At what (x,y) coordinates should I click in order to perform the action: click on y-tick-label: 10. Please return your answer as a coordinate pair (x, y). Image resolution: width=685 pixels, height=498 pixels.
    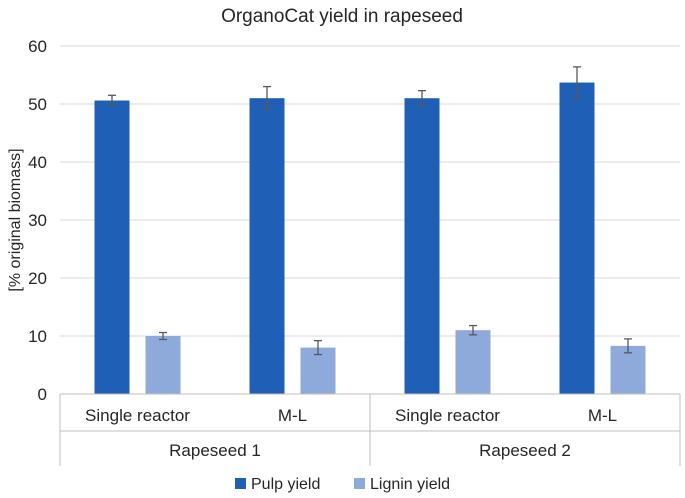
    Looking at the image, I should click on (37, 336).